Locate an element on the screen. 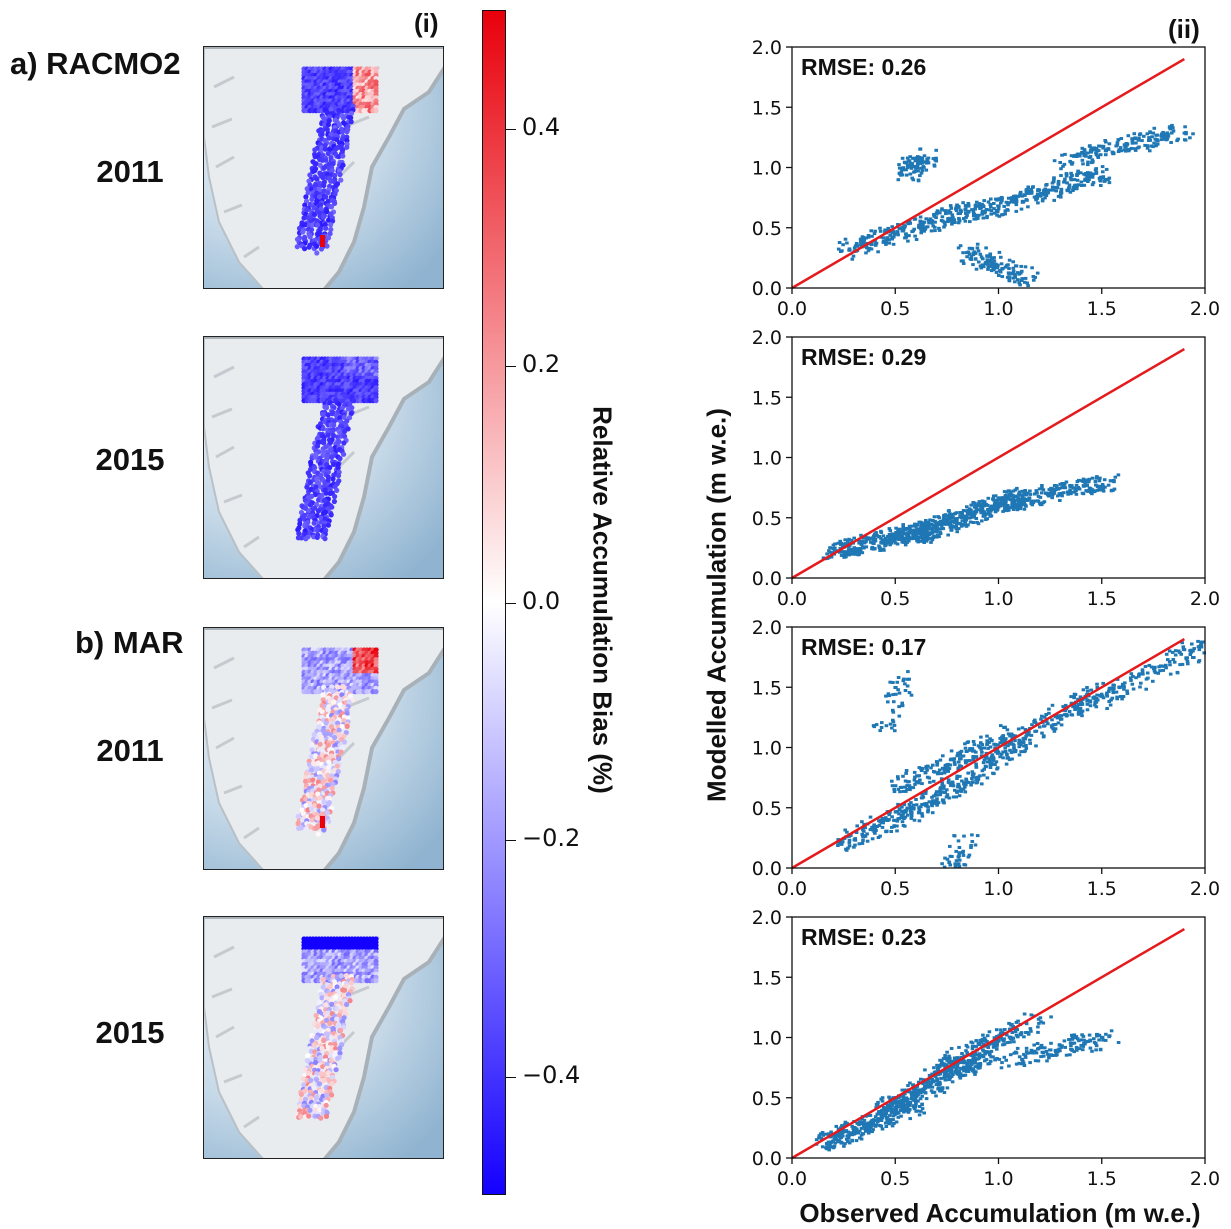 This screenshot has height=1229, width=1231. x-tick-label: 2.0 is located at coordinates (1205, 309).